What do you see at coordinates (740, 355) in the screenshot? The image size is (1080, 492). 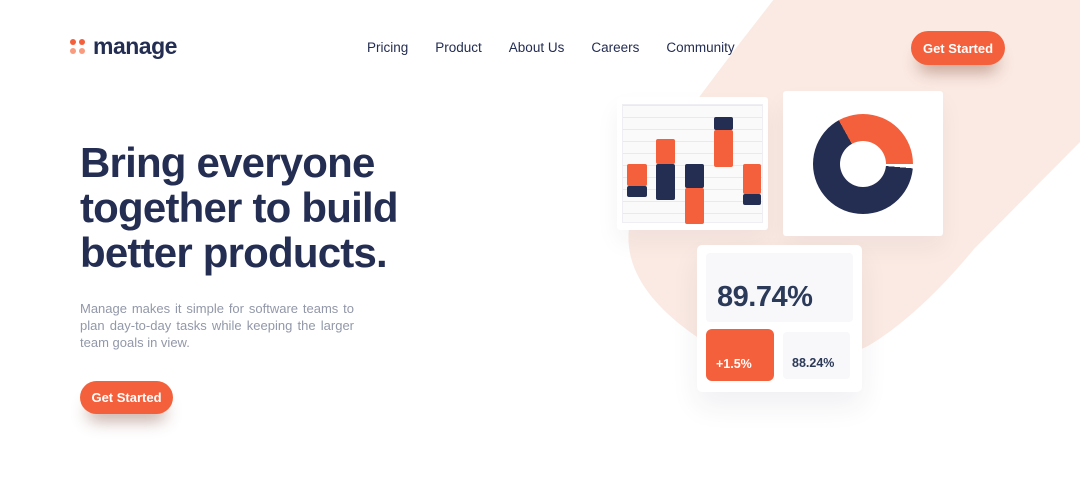 I see `delta-stat-tile: +1.5%` at bounding box center [740, 355].